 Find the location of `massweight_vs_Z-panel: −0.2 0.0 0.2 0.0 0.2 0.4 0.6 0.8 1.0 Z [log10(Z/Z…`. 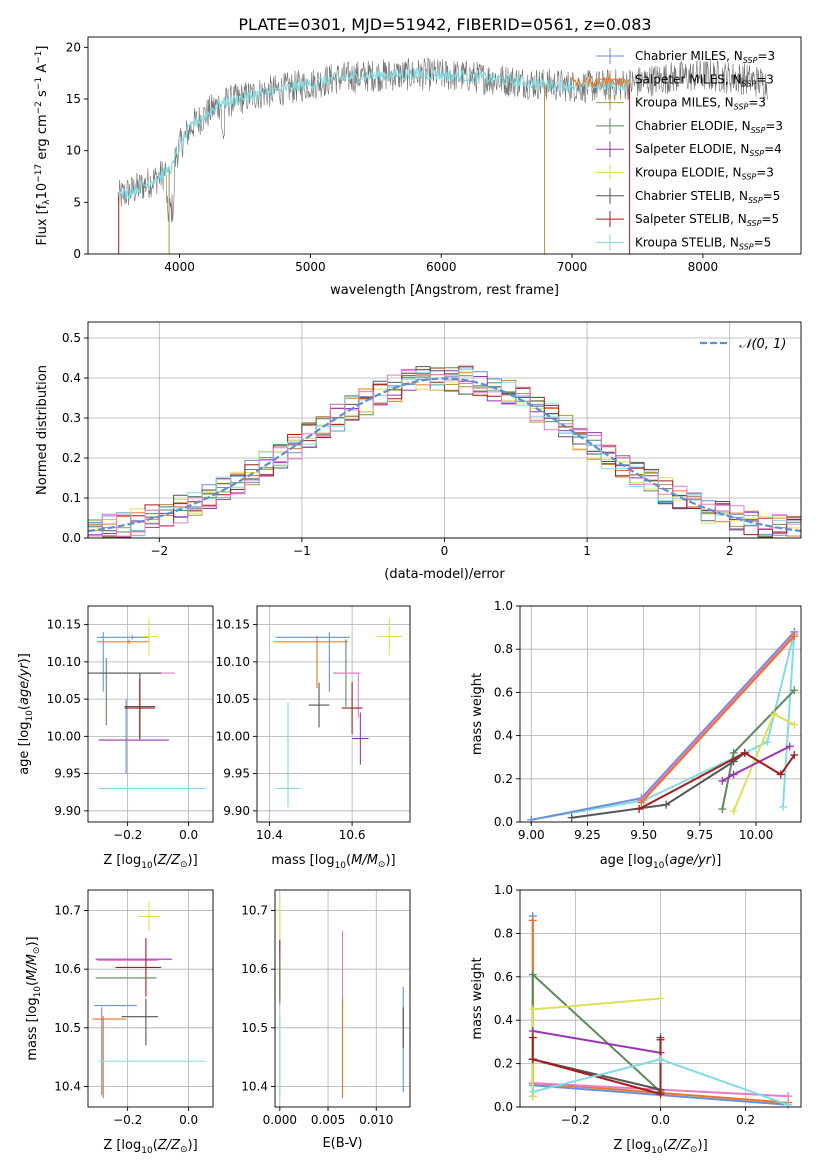

massweight_vs_Z-panel: −0.2 0.0 0.2 0.0 0.2 0.4 0.6 0.8 1.0 Z [log10(Z/Z… is located at coordinates (636, 1019).